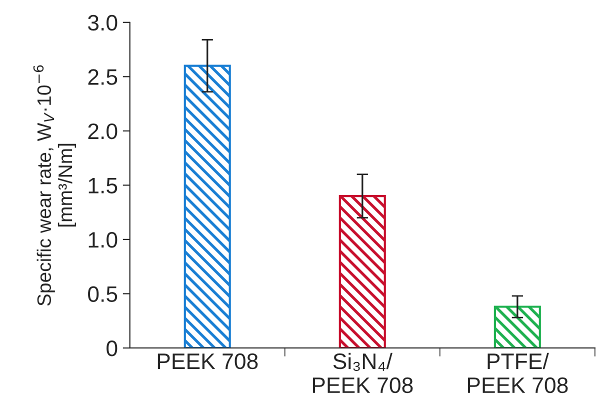 This screenshot has height=407, width=604. What do you see at coordinates (103, 77) in the screenshot?
I see `y-tick-label: 2.5` at bounding box center [103, 77].